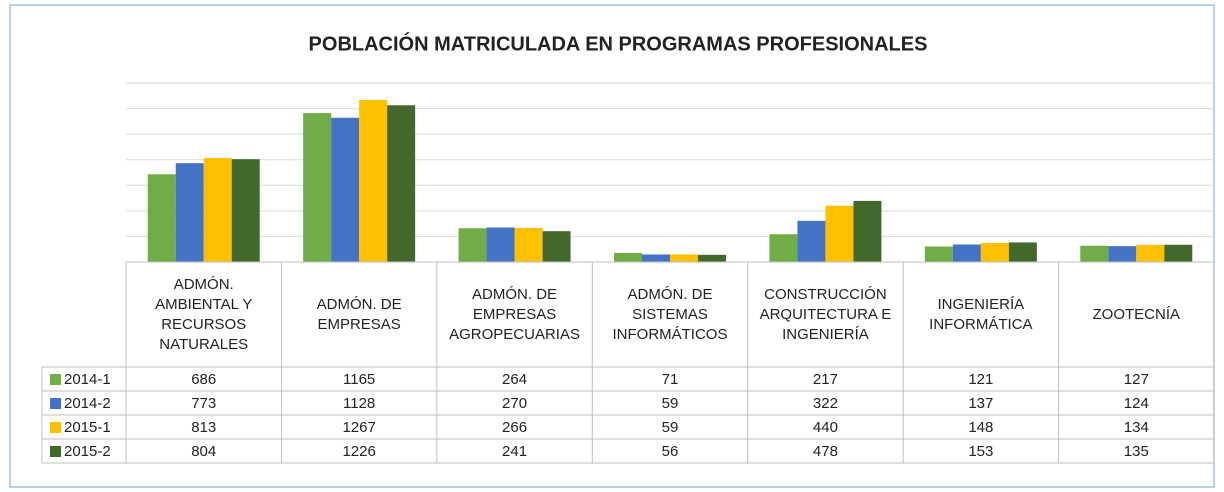  What do you see at coordinates (87, 403) in the screenshot?
I see `legend-label: 2014-2` at bounding box center [87, 403].